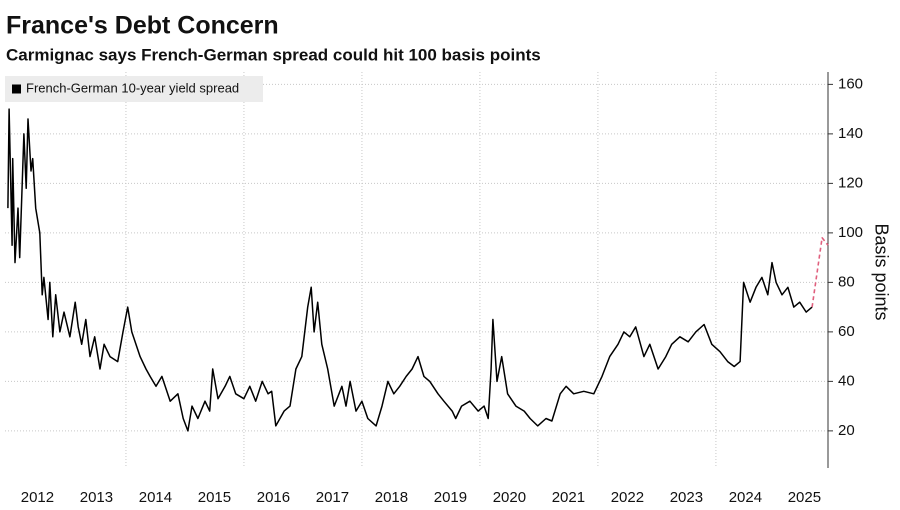 The height and width of the screenshot is (510, 900). I want to click on y-tick-label: 100, so click(850, 232).